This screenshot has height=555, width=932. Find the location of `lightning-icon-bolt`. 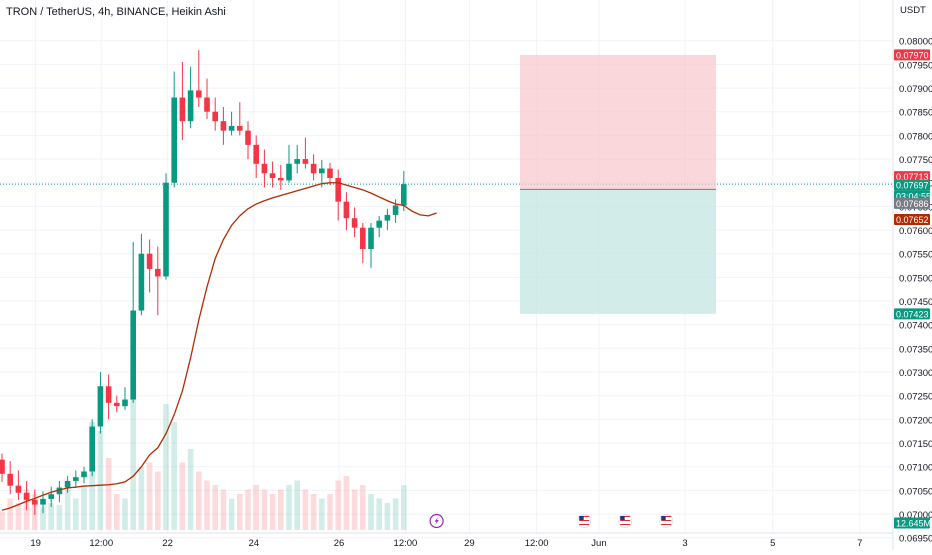

lightning-icon-bolt is located at coordinates (436, 521).